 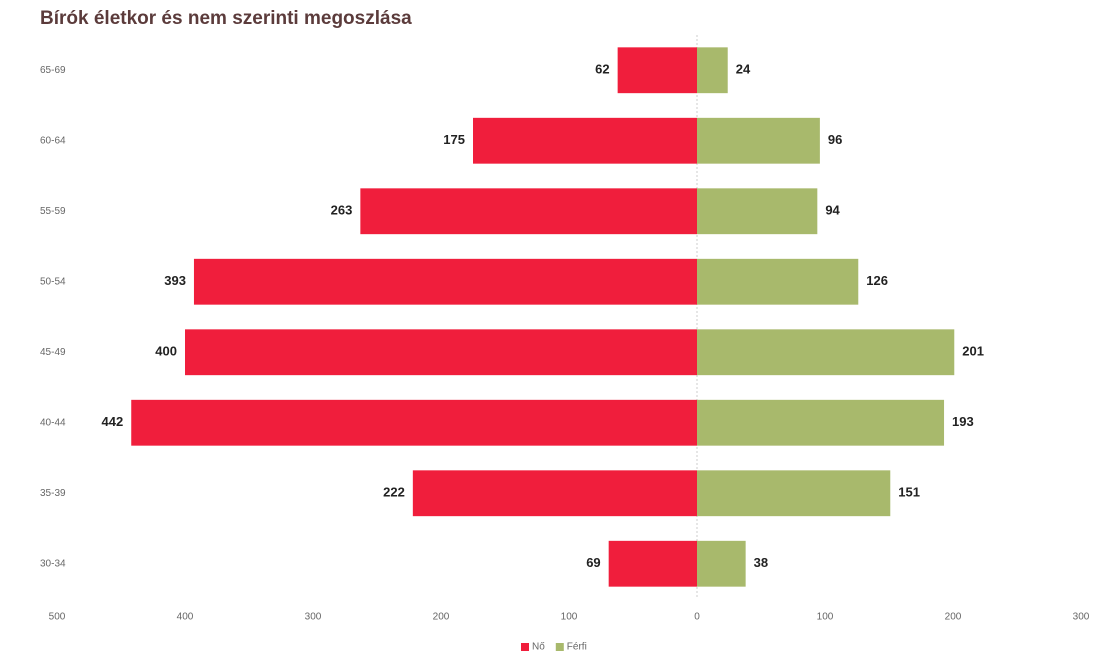 What do you see at coordinates (909, 492) in the screenshot?
I see `data-label: 151` at bounding box center [909, 492].